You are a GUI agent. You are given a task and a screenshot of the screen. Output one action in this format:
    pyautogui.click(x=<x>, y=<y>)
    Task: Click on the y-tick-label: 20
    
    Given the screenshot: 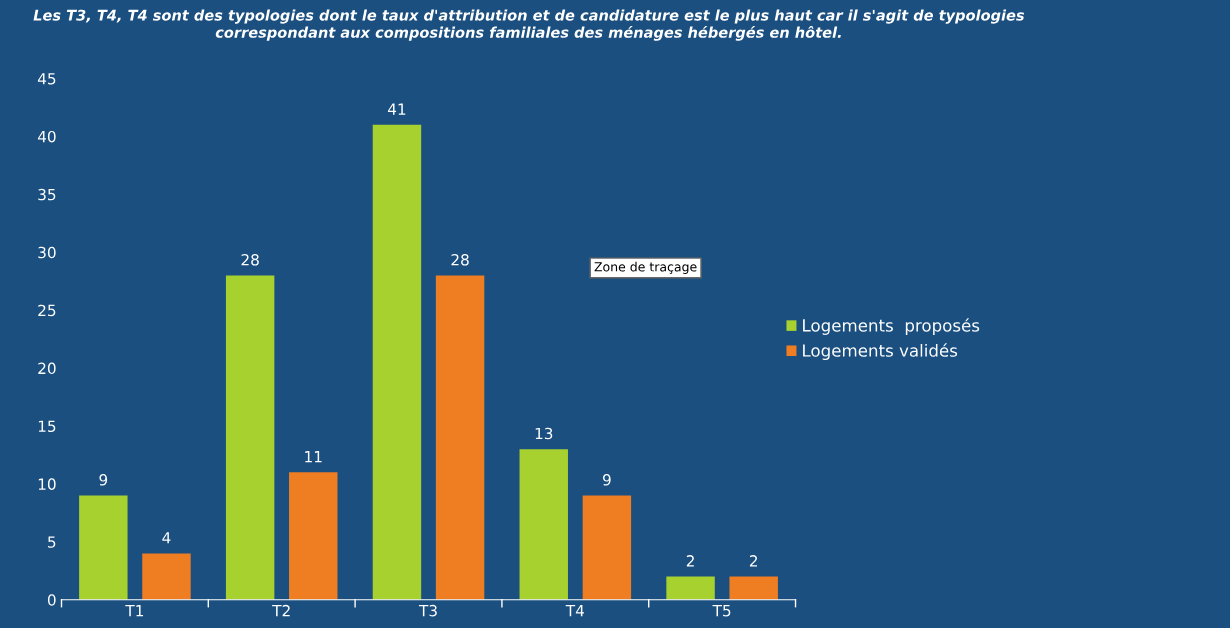 What is the action you would take?
    pyautogui.click(x=47, y=368)
    